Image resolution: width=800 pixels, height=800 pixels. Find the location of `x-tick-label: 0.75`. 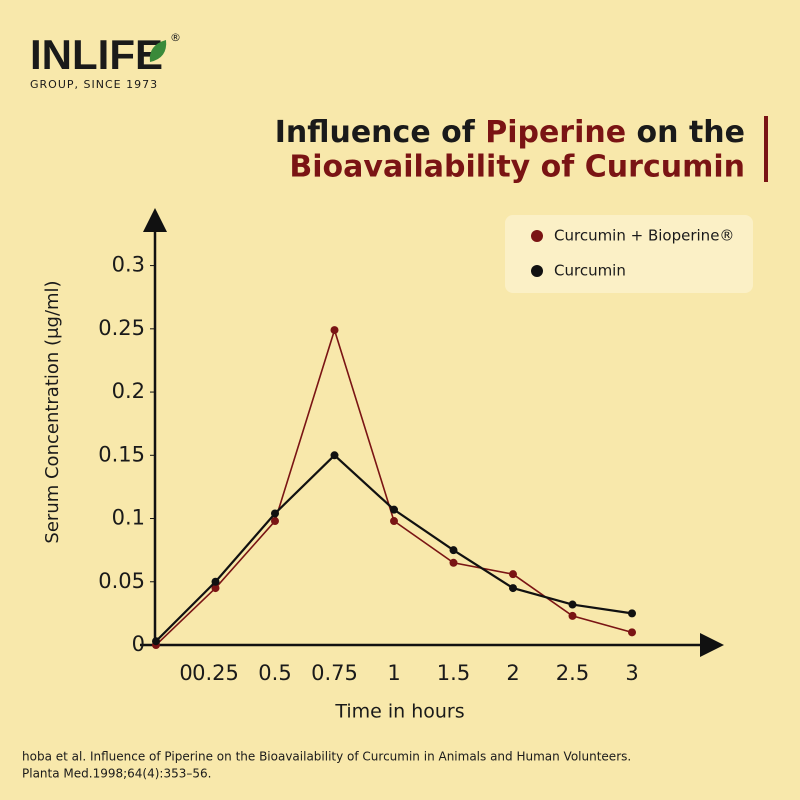

x-tick-label: 0.75 is located at coordinates (334, 673).